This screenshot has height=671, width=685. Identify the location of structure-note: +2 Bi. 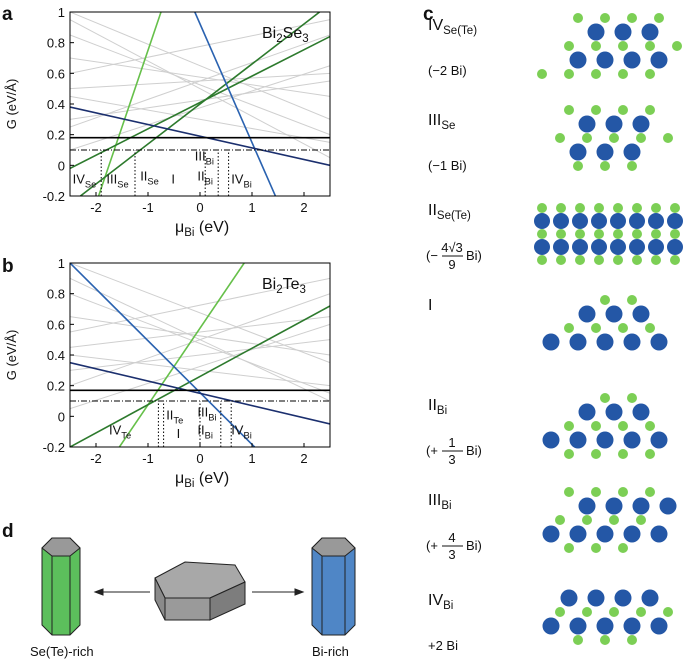
(443, 645).